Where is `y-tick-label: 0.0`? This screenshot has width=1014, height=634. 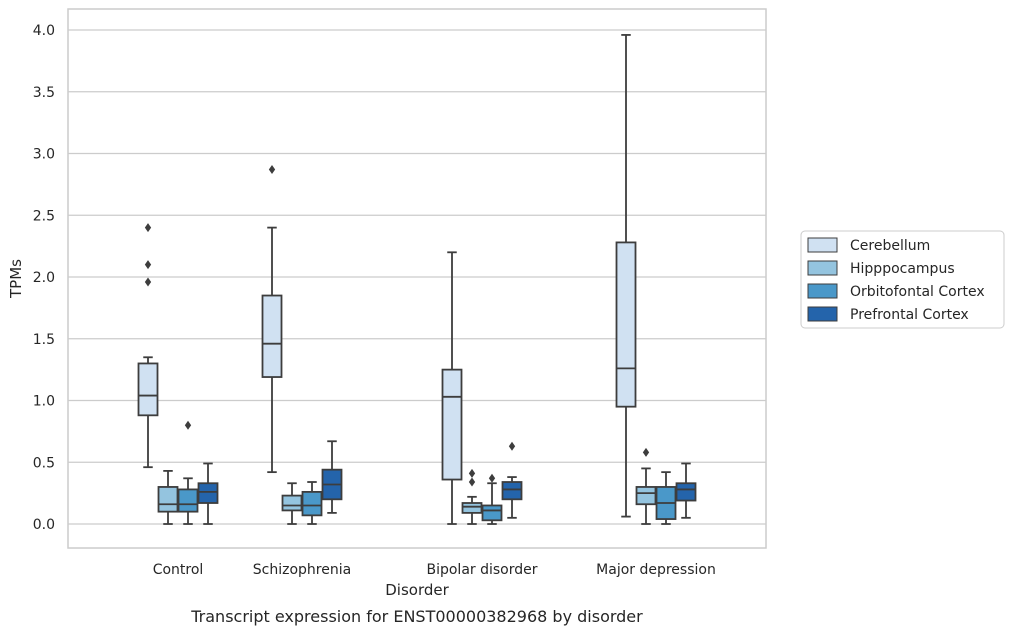
y-tick-label: 0.0 is located at coordinates (44, 525).